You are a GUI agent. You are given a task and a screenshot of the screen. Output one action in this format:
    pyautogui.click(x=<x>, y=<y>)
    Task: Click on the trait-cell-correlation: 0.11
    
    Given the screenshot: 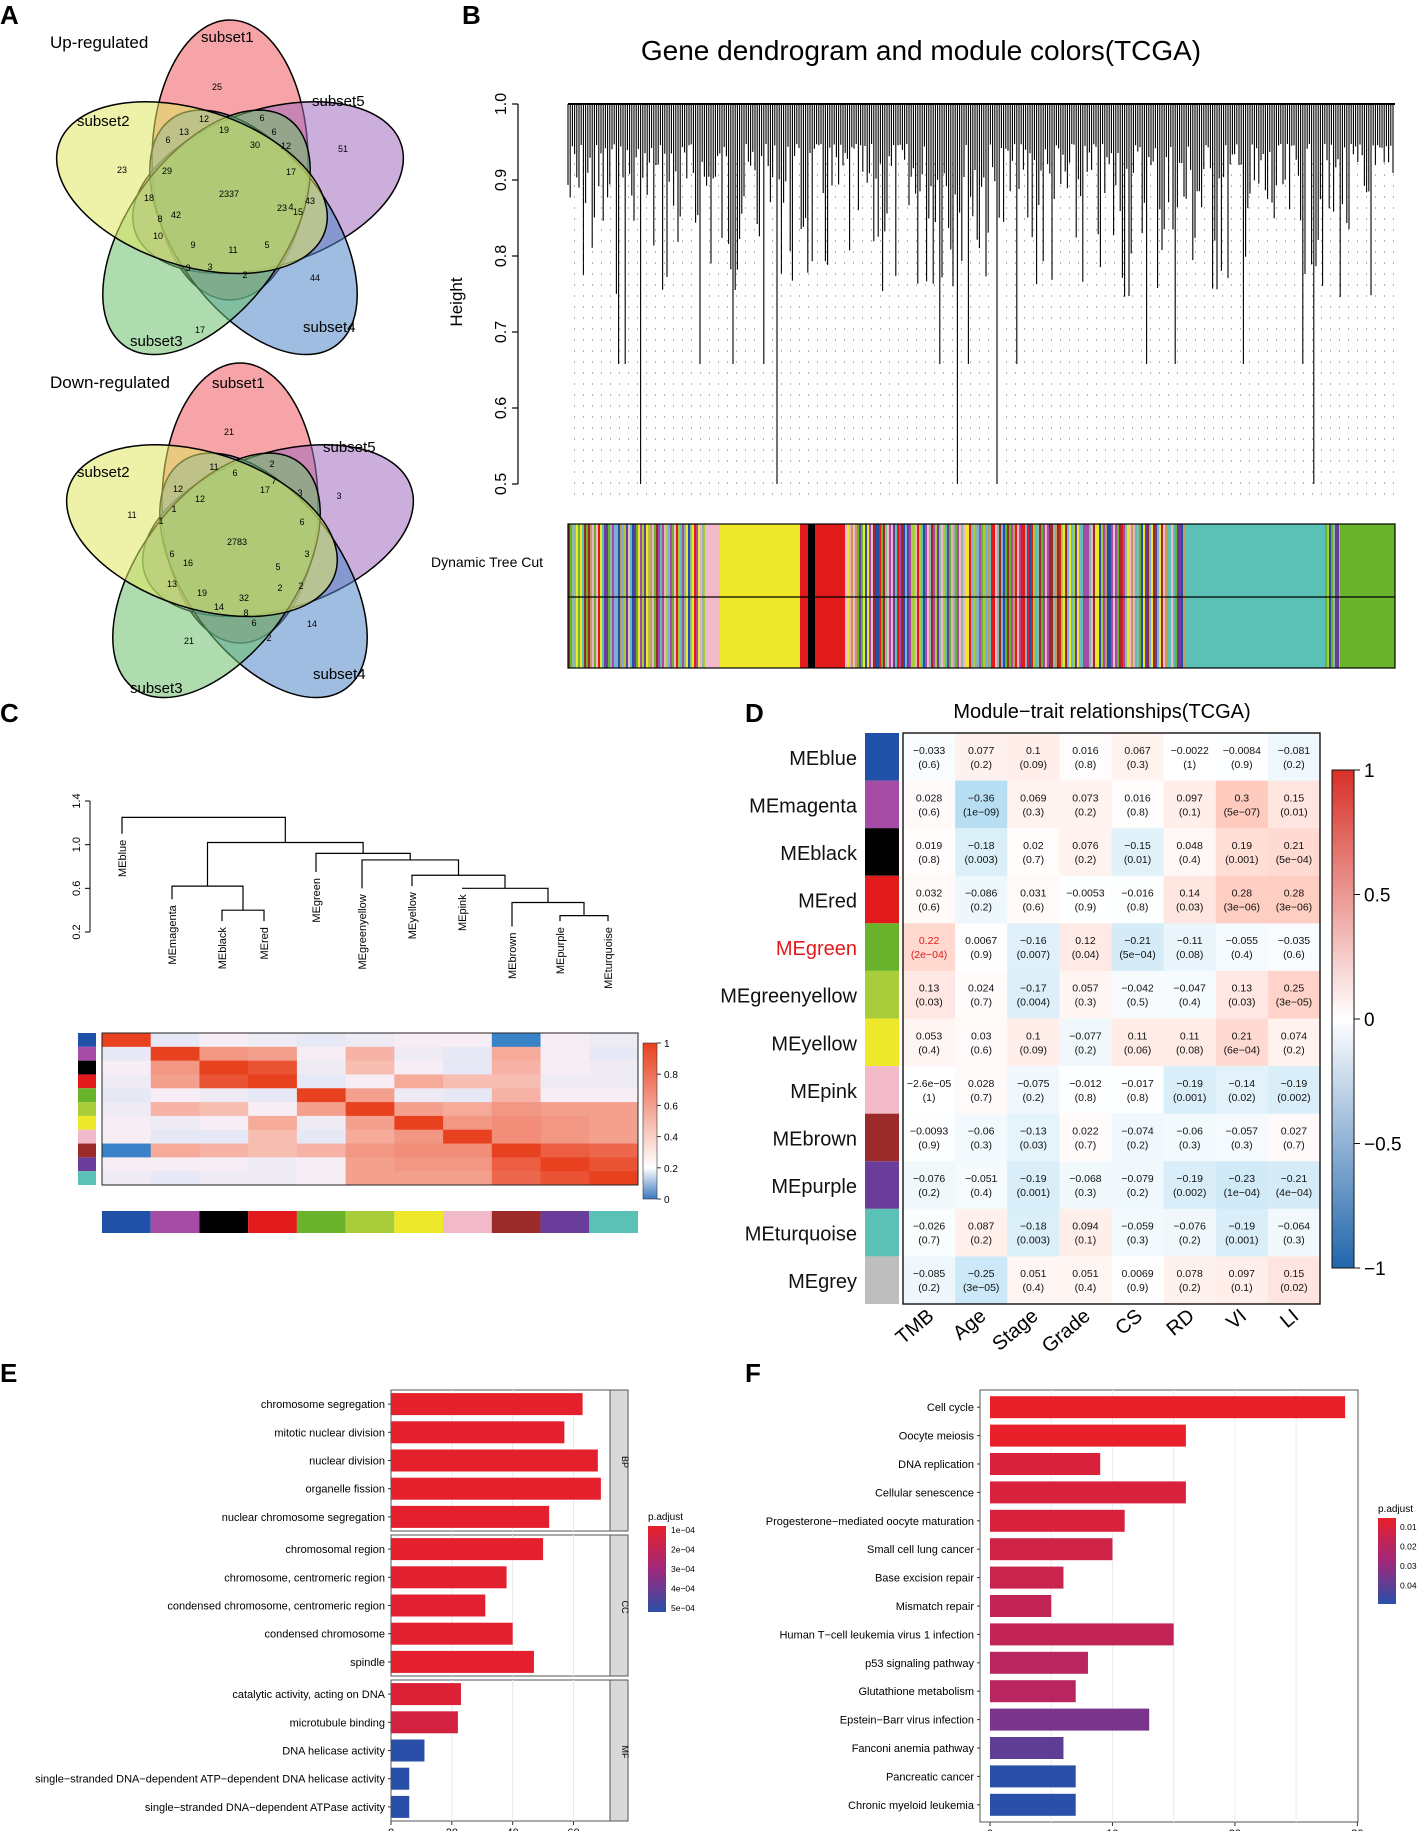 What is the action you would take?
    pyautogui.click(x=1138, y=1036)
    